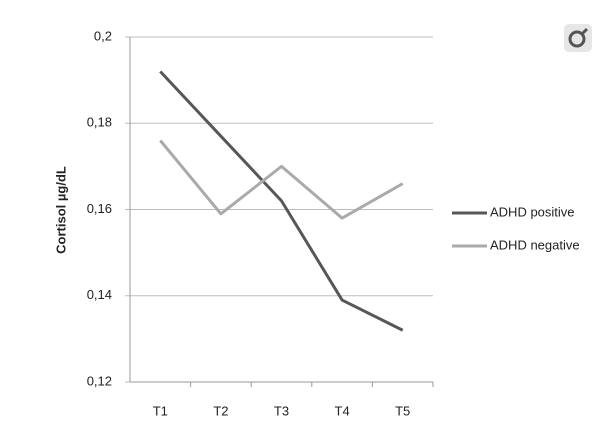 This screenshot has height=446, width=600. Describe the element at coordinates (535, 244) in the screenshot. I see `legend-label: ADHD negative` at that location.